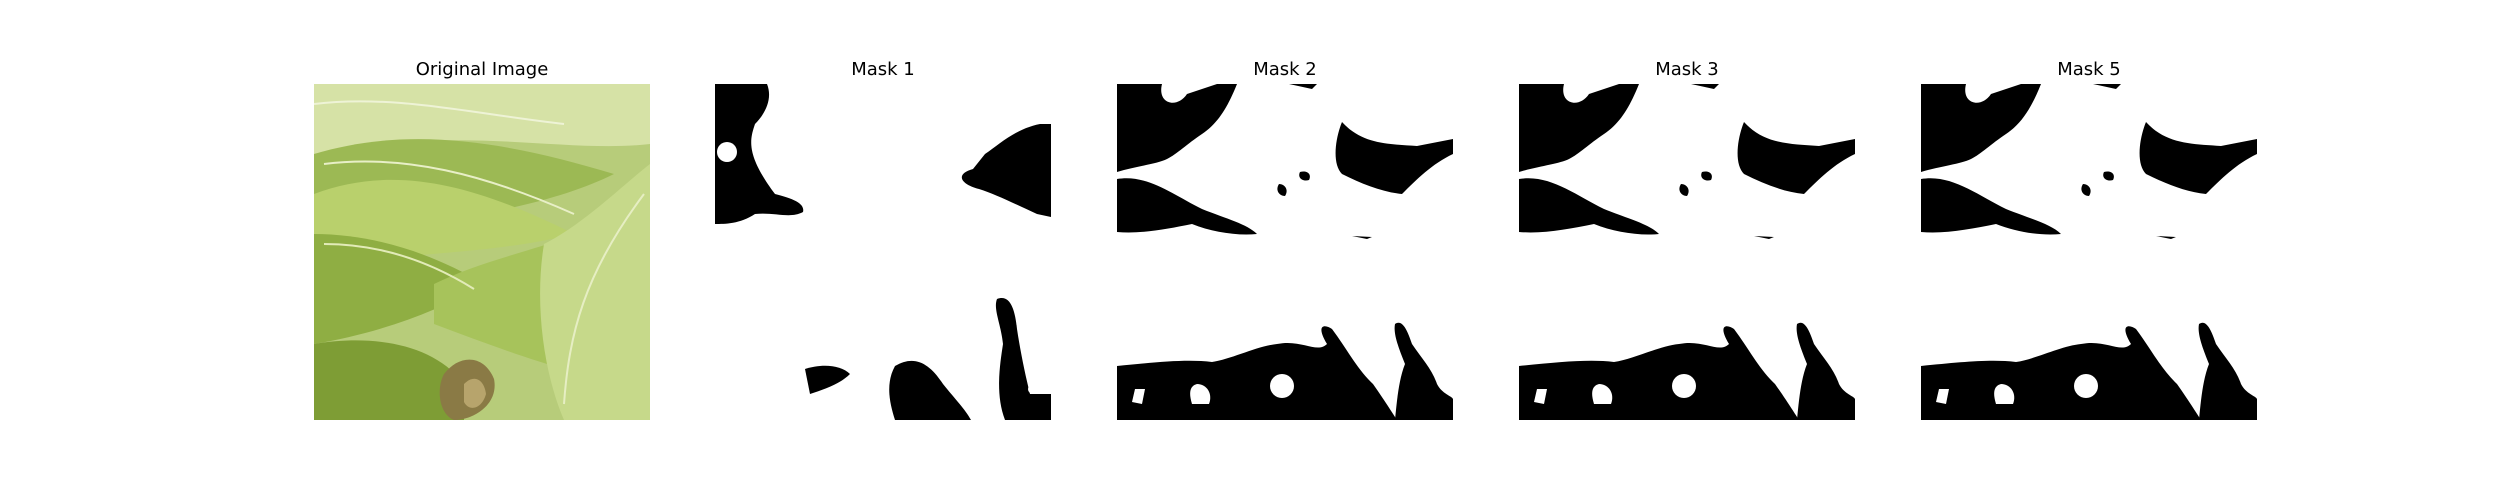  I want to click on mask-5-image, so click(2089, 252).